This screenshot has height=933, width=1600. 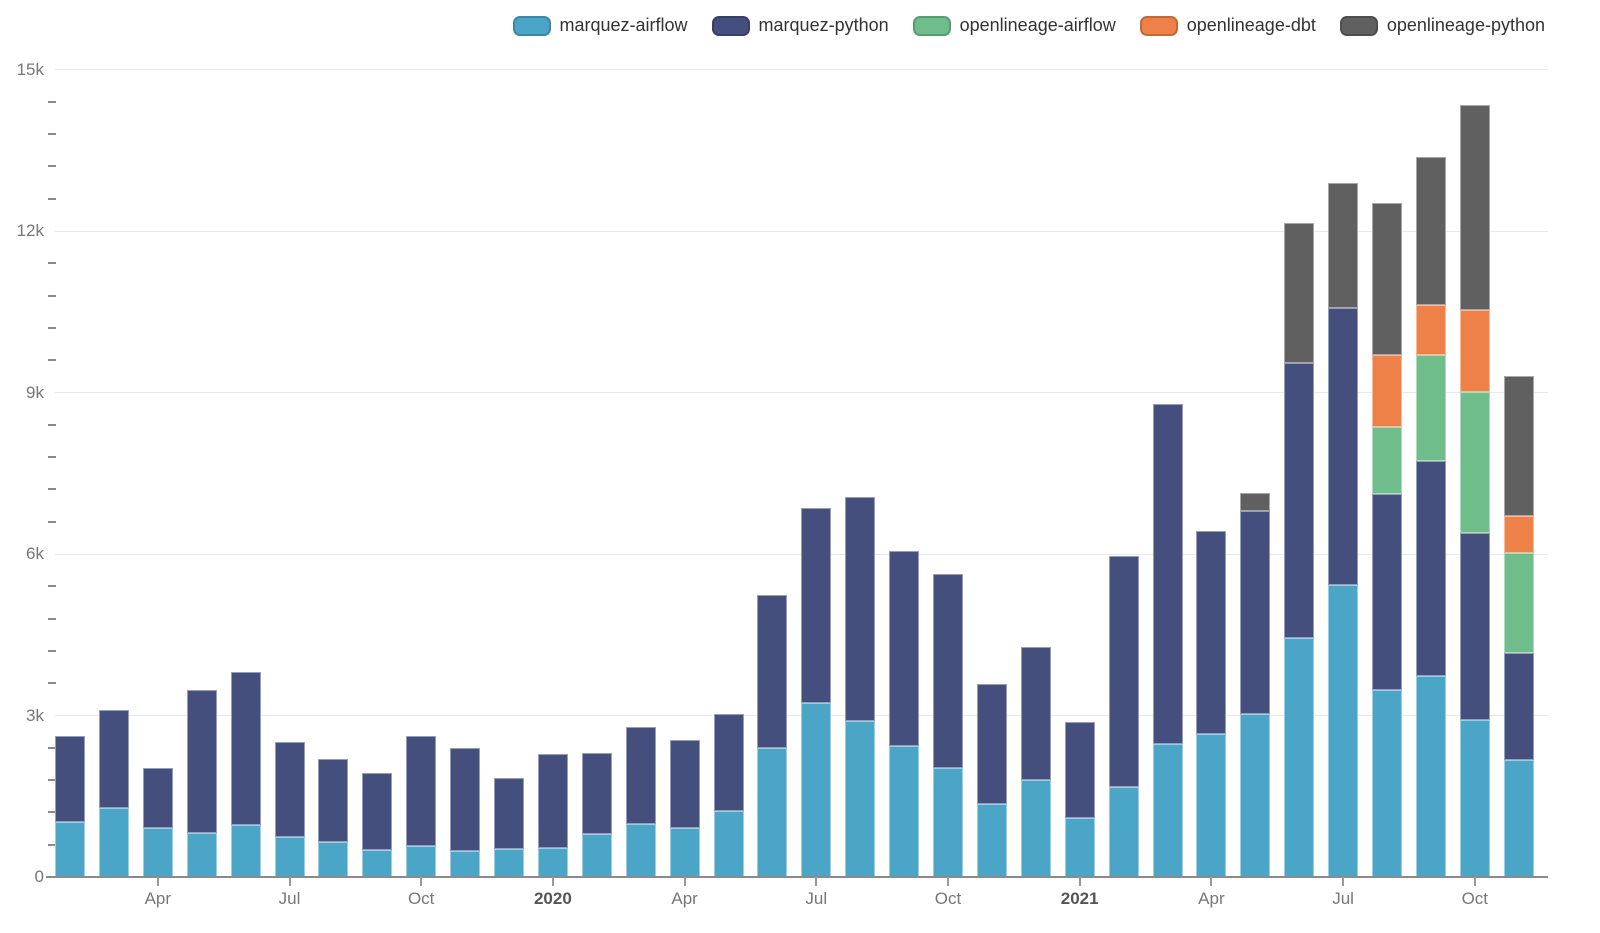 What do you see at coordinates (113, 842) in the screenshot?
I see `bar-segment-2019-03-marquez-airflow` at bounding box center [113, 842].